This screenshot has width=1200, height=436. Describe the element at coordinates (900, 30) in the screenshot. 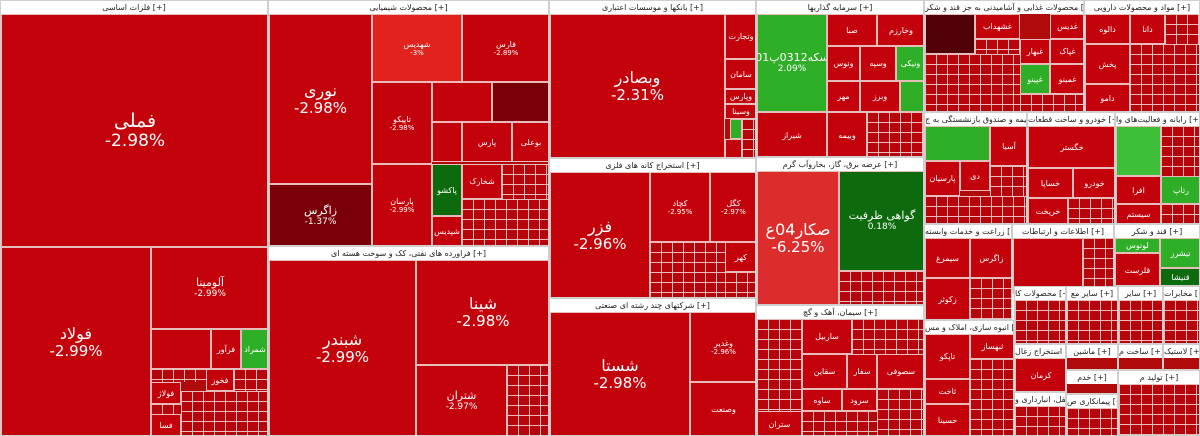

I see `stock-tile-vkharazm: وخارزم` at that location.